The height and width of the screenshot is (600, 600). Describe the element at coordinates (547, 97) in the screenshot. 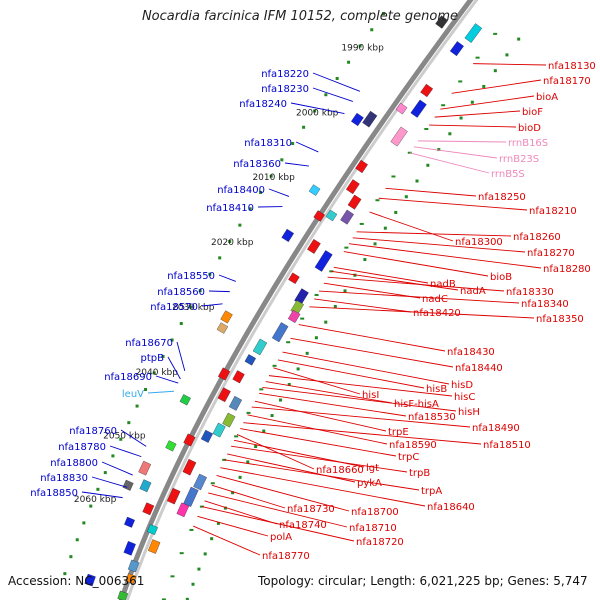

I see `gene-label: bioA` at that location.